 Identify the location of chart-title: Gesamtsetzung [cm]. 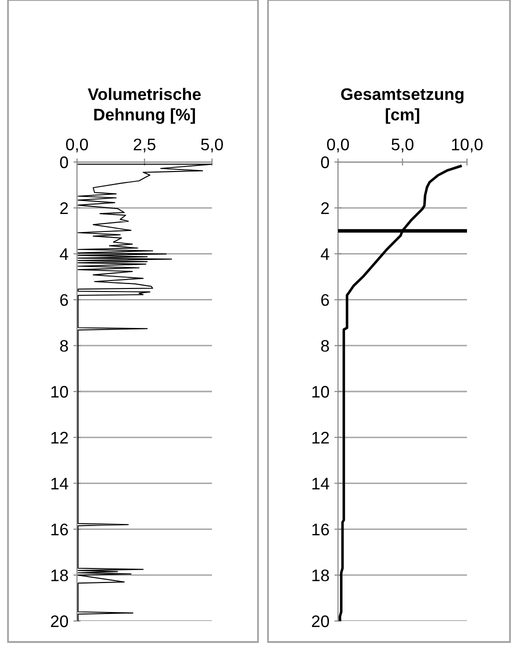
(402, 106).